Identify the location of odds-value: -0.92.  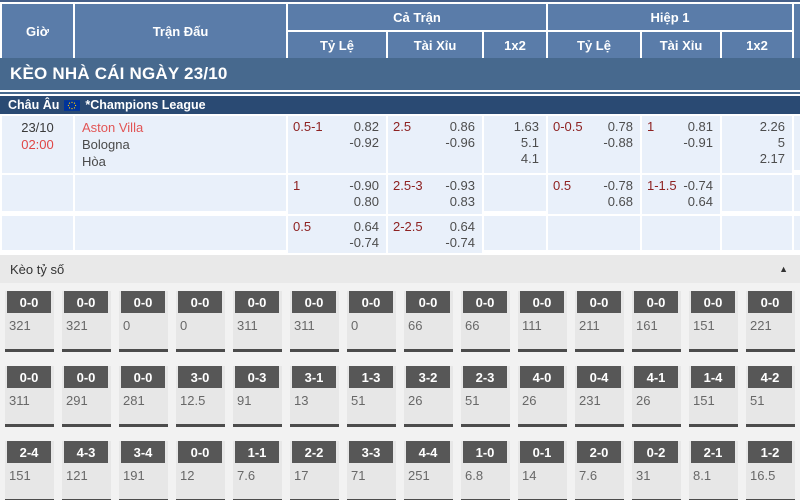
(364, 142).